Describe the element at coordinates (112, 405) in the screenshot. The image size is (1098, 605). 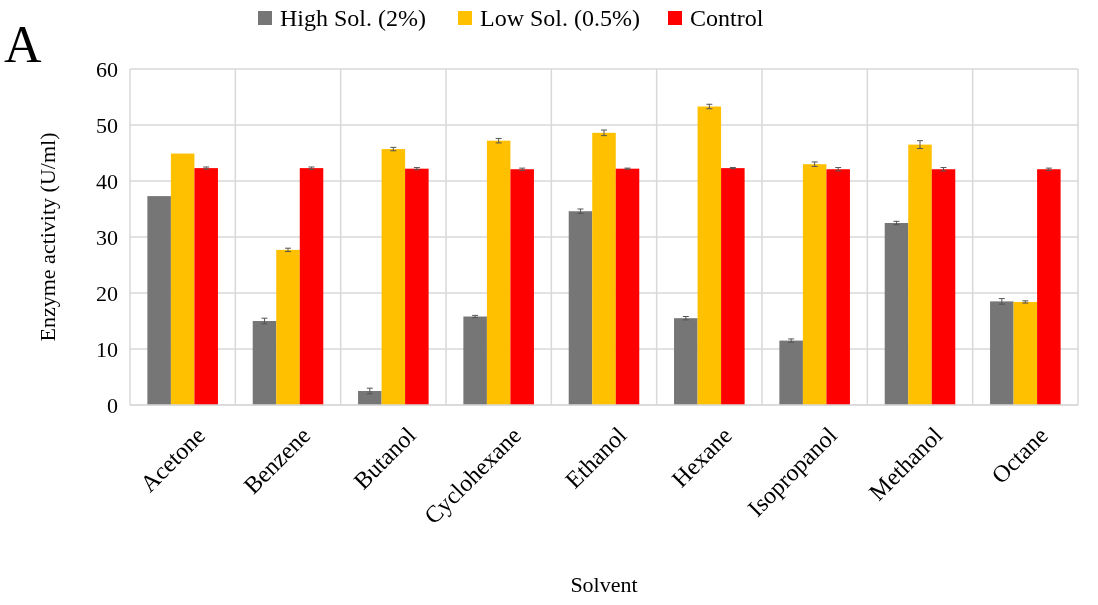
I see `y-tick-label: 0` at that location.